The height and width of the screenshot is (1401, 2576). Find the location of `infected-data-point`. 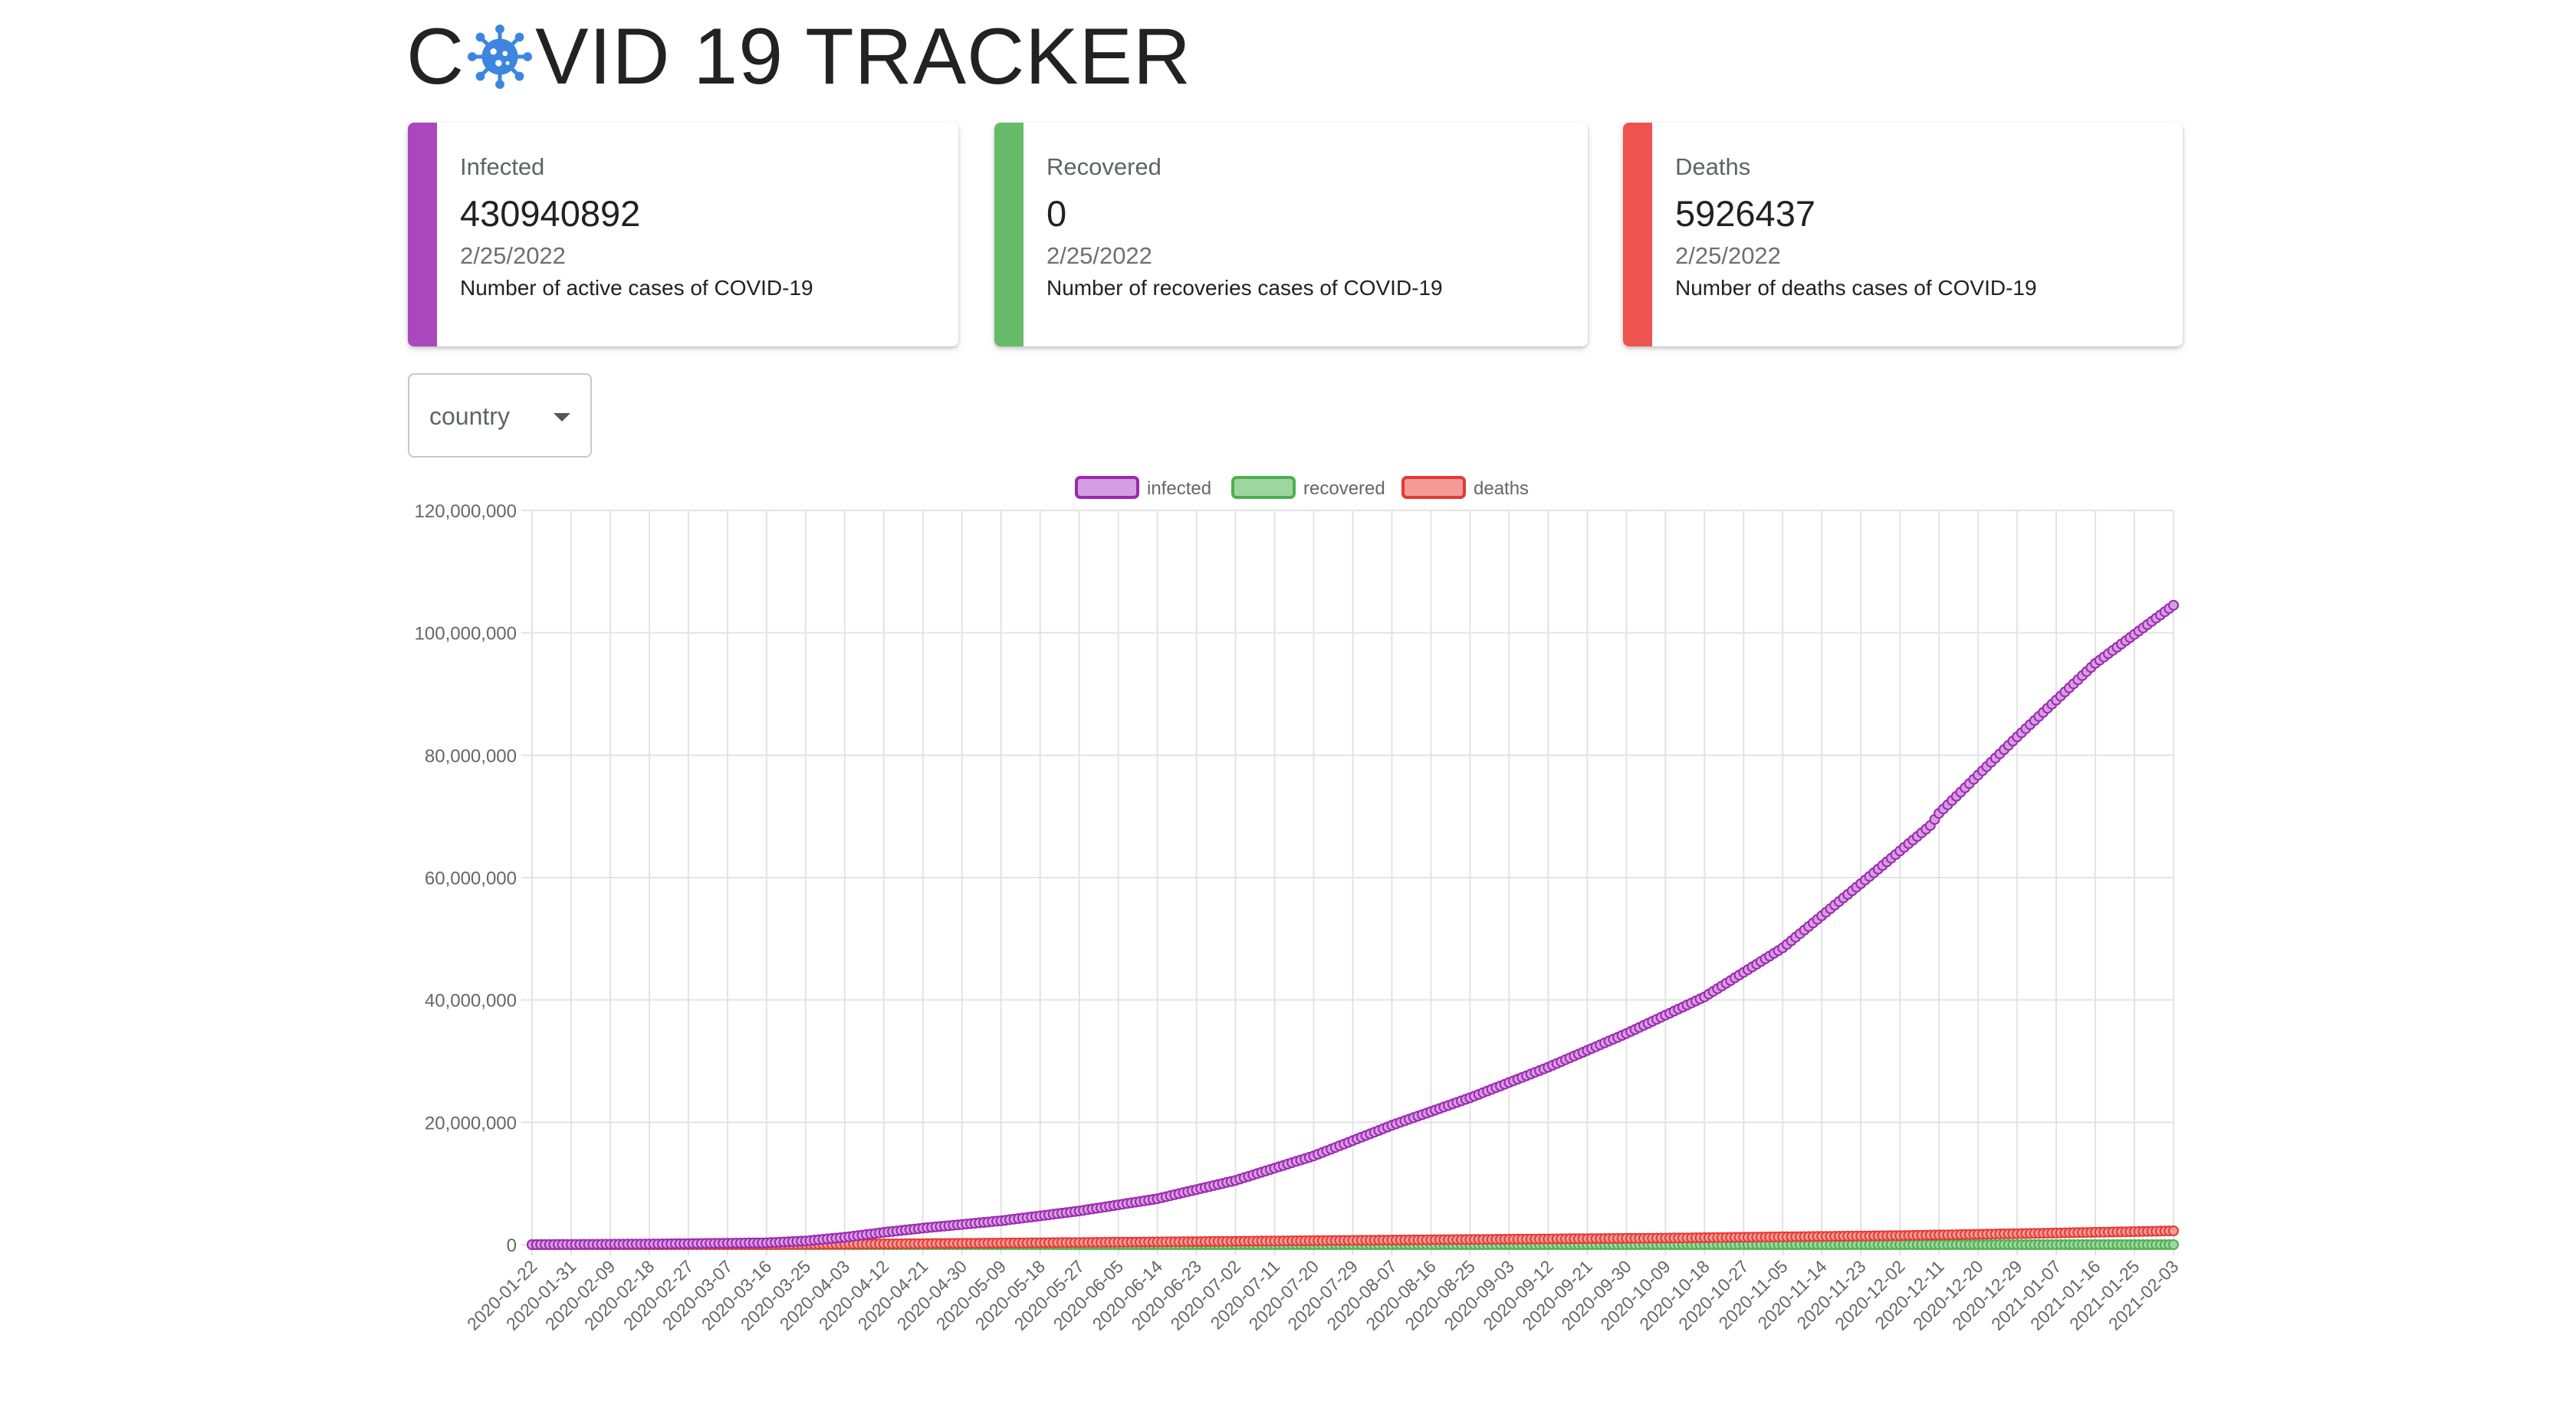

infected-data-point is located at coordinates (2173, 605).